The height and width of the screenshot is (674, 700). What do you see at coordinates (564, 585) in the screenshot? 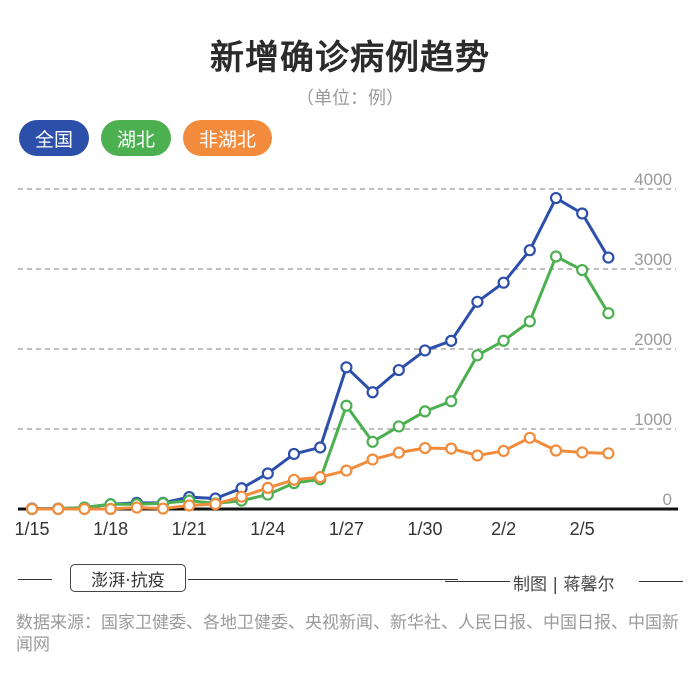
I see `chart-credit: 制图 | 蒋馨尔` at bounding box center [564, 585].